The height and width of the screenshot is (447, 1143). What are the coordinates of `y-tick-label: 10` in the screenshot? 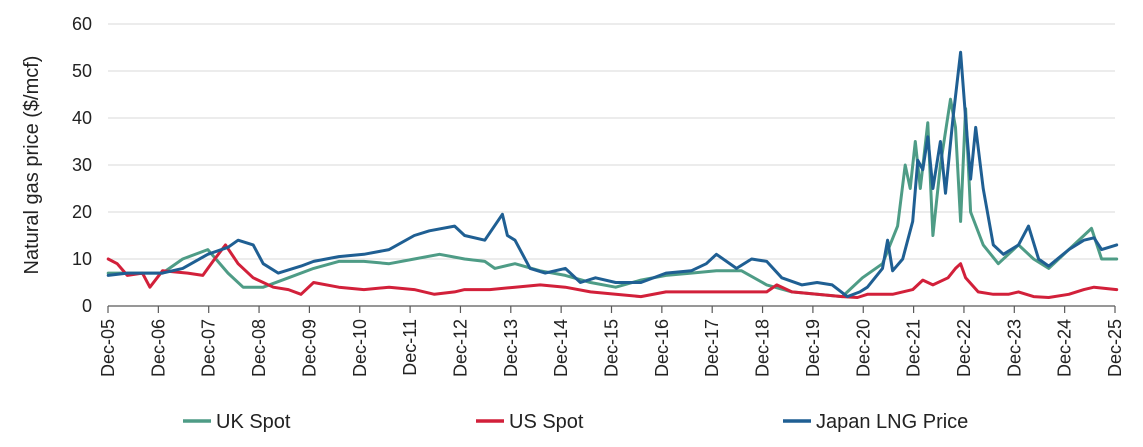 It's located at (82, 259).